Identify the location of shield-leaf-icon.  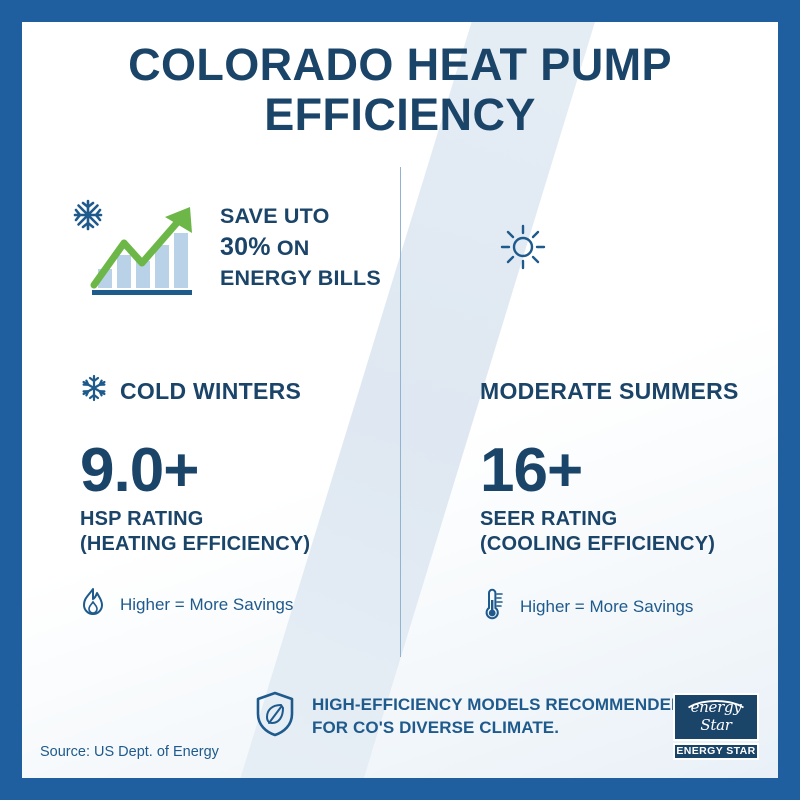
(275, 716).